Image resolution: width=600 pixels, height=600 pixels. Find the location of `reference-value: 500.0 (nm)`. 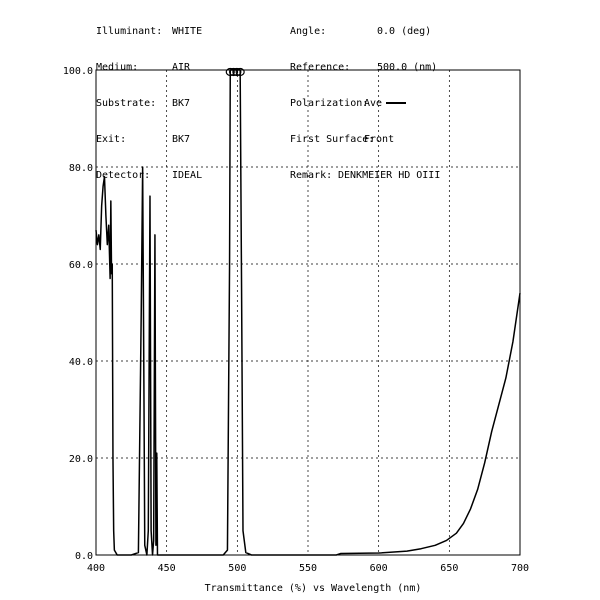

reference-value: 500.0 (nm) is located at coordinates (407, 67).